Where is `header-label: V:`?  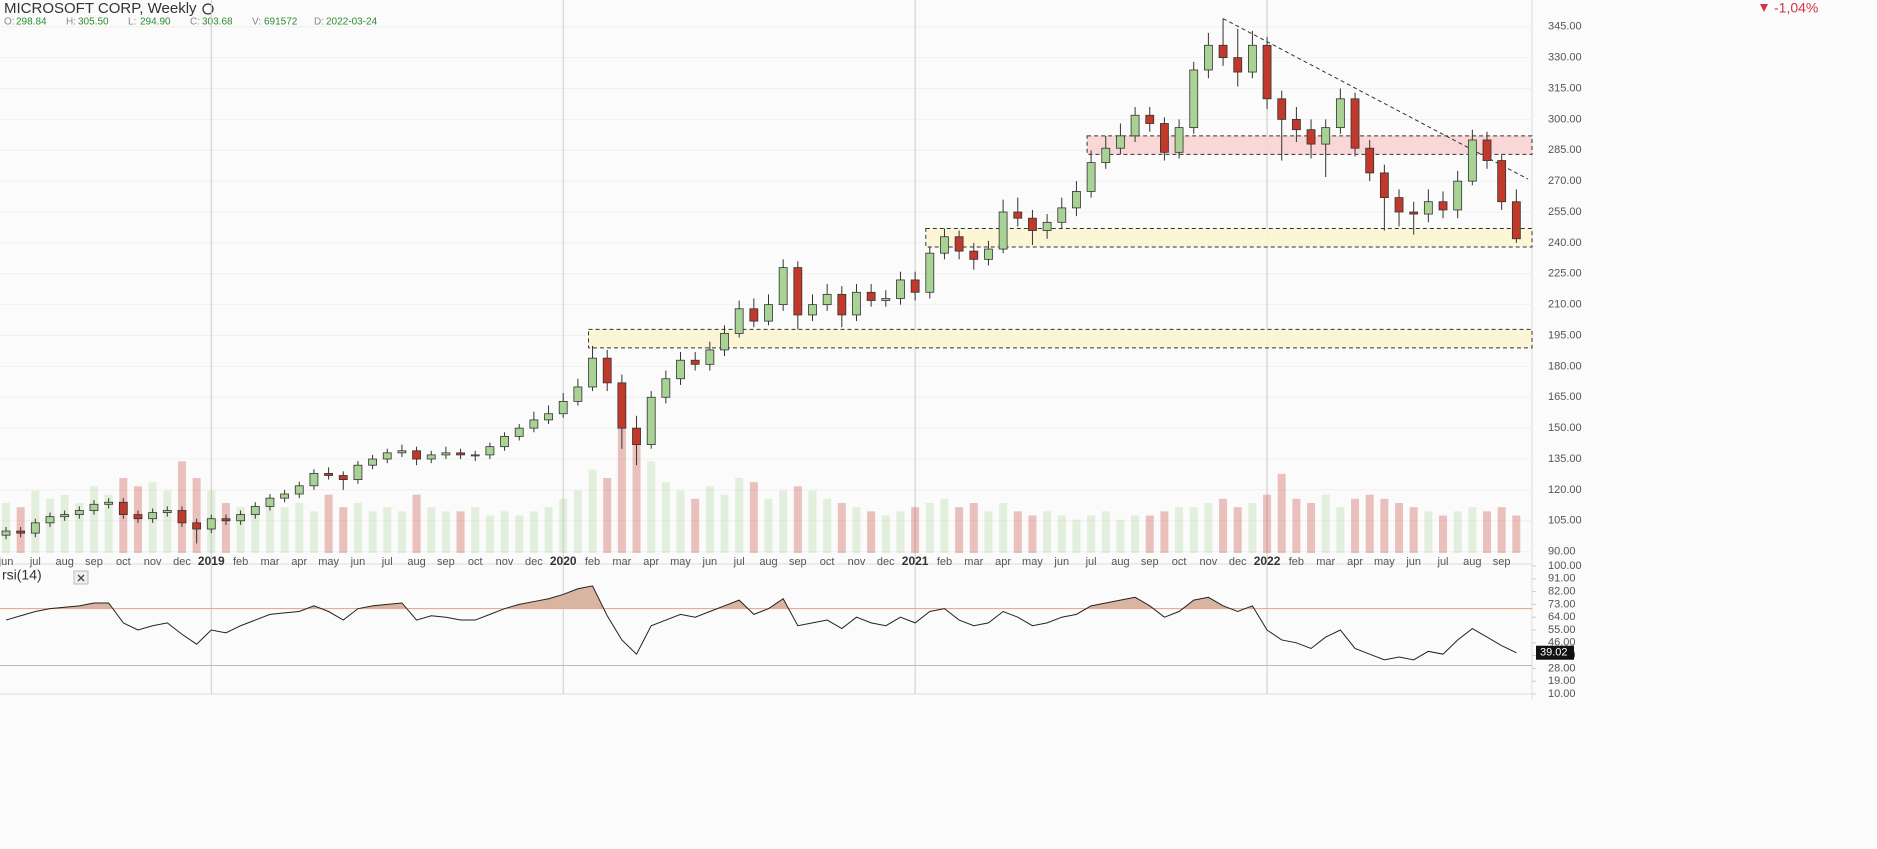
header-label: V: is located at coordinates (256, 22).